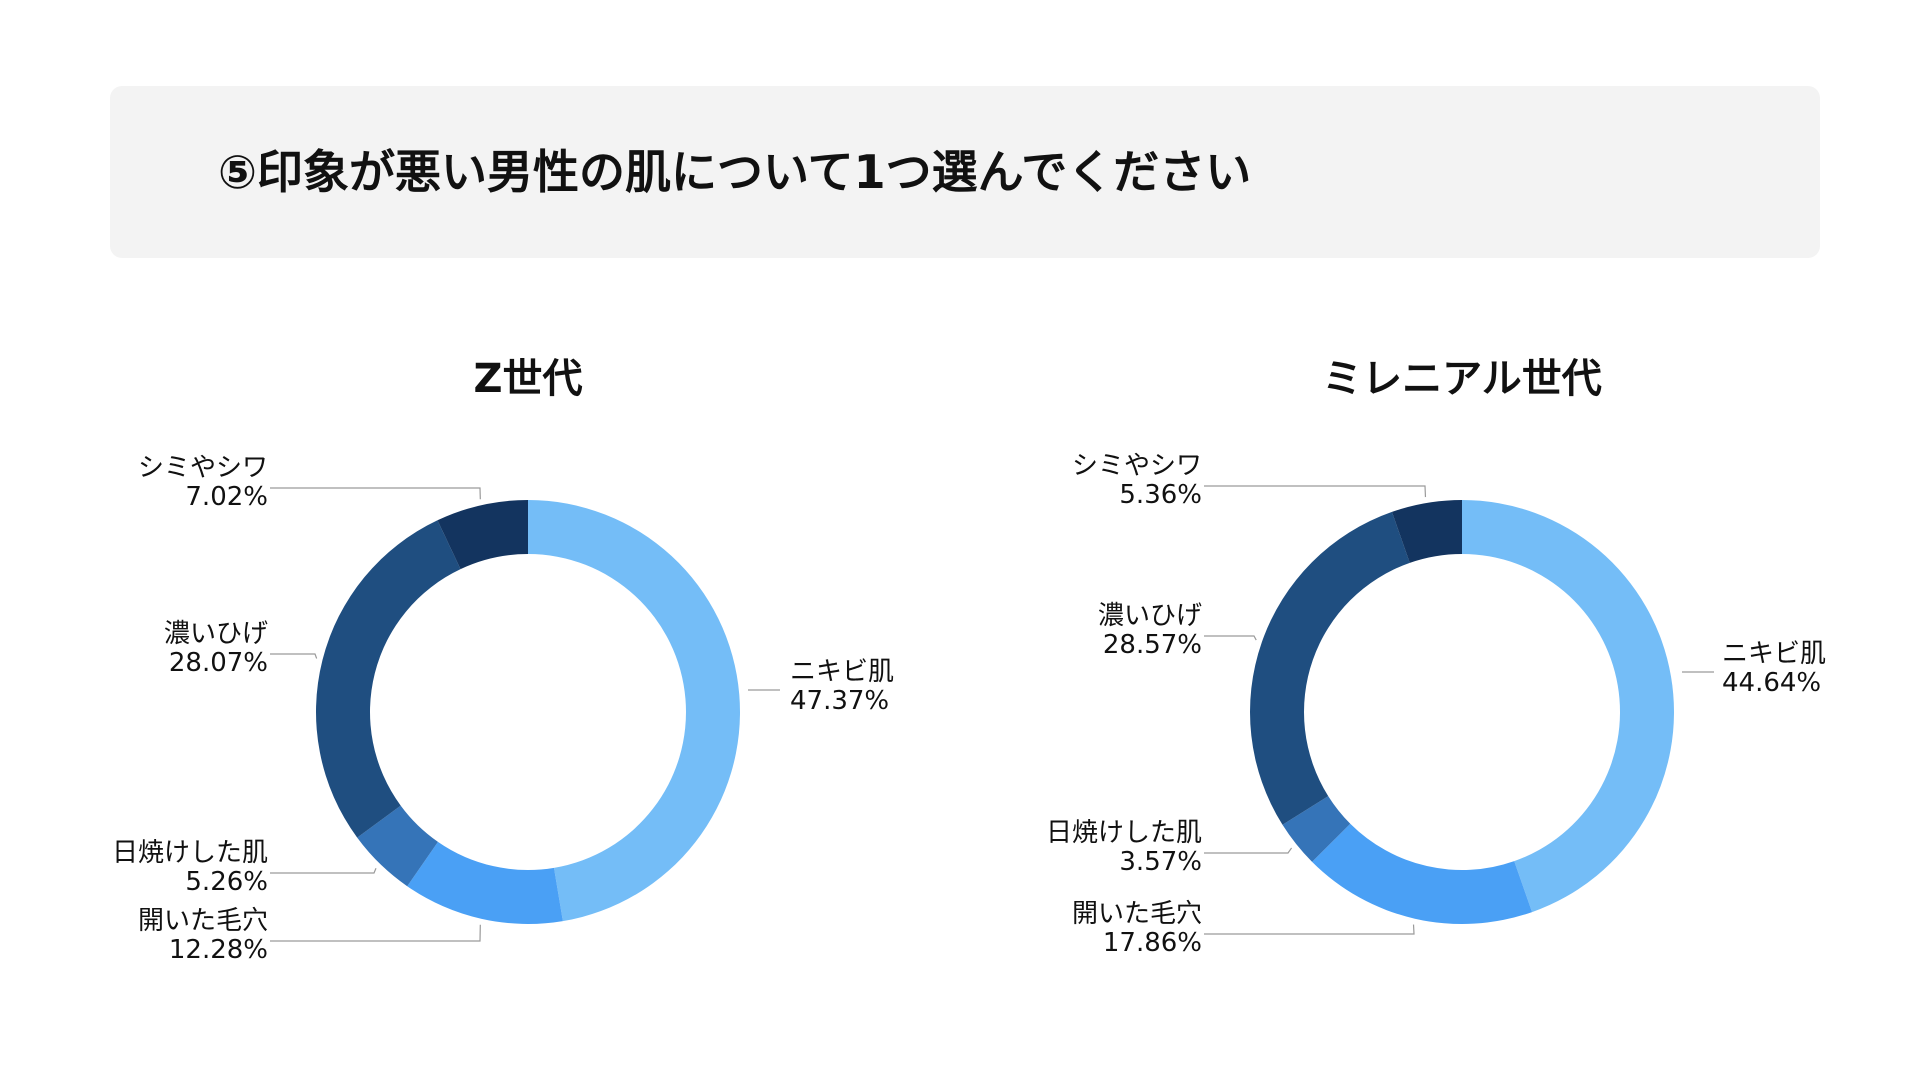 The height and width of the screenshot is (1080, 1920). I want to click on question-banner: ⑤印象が悪い男性の肌について1つ選んでください, so click(965, 172).